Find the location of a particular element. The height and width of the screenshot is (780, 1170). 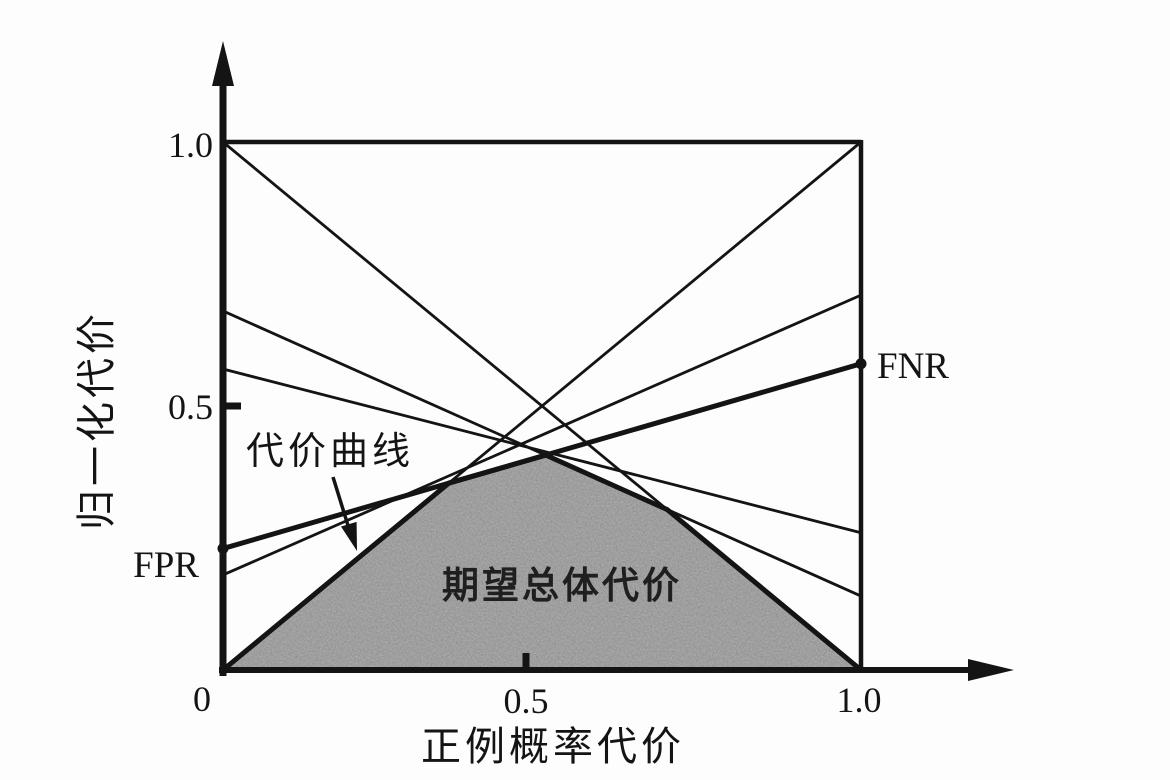

x-axis-arrowhead-icon is located at coordinates (991, 670).